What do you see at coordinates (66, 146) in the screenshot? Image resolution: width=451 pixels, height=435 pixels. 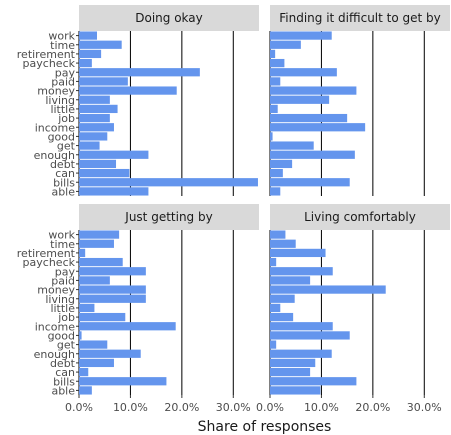 I see `category-label: get` at bounding box center [66, 146].